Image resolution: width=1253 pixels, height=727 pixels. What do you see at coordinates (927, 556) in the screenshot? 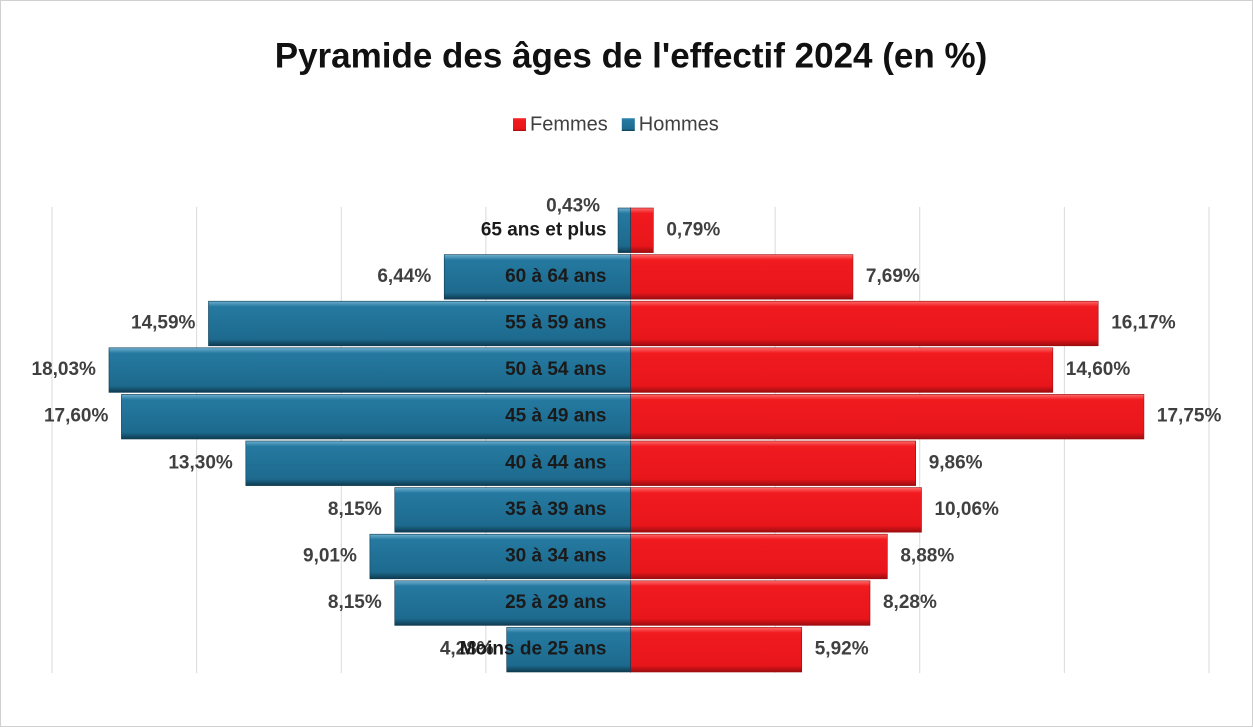
I see `data-label: 8,88%` at bounding box center [927, 556].